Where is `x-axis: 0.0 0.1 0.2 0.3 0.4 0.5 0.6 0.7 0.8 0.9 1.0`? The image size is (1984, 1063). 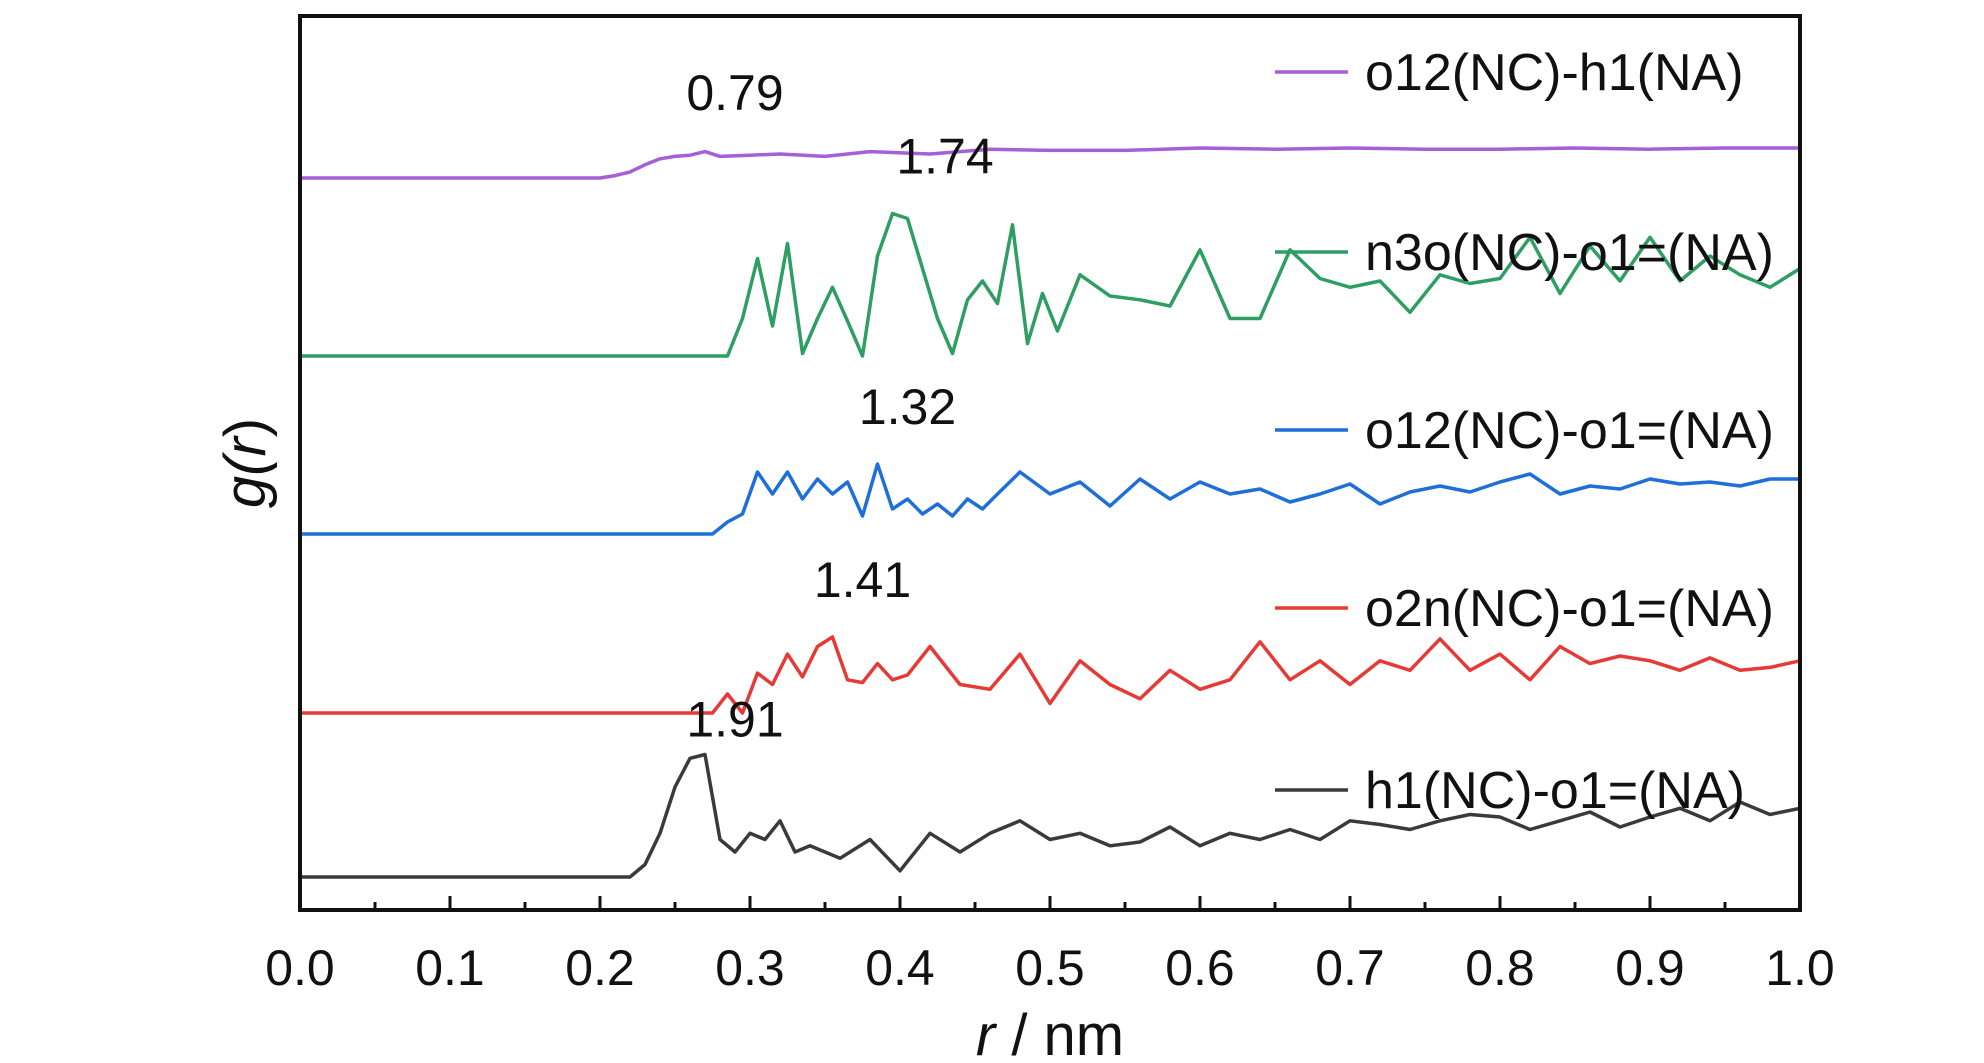 x-axis: 0.0 0.1 0.2 0.3 0.4 0.5 0.6 0.7 0.8 0.9 1.0 is located at coordinates (1050, 946).